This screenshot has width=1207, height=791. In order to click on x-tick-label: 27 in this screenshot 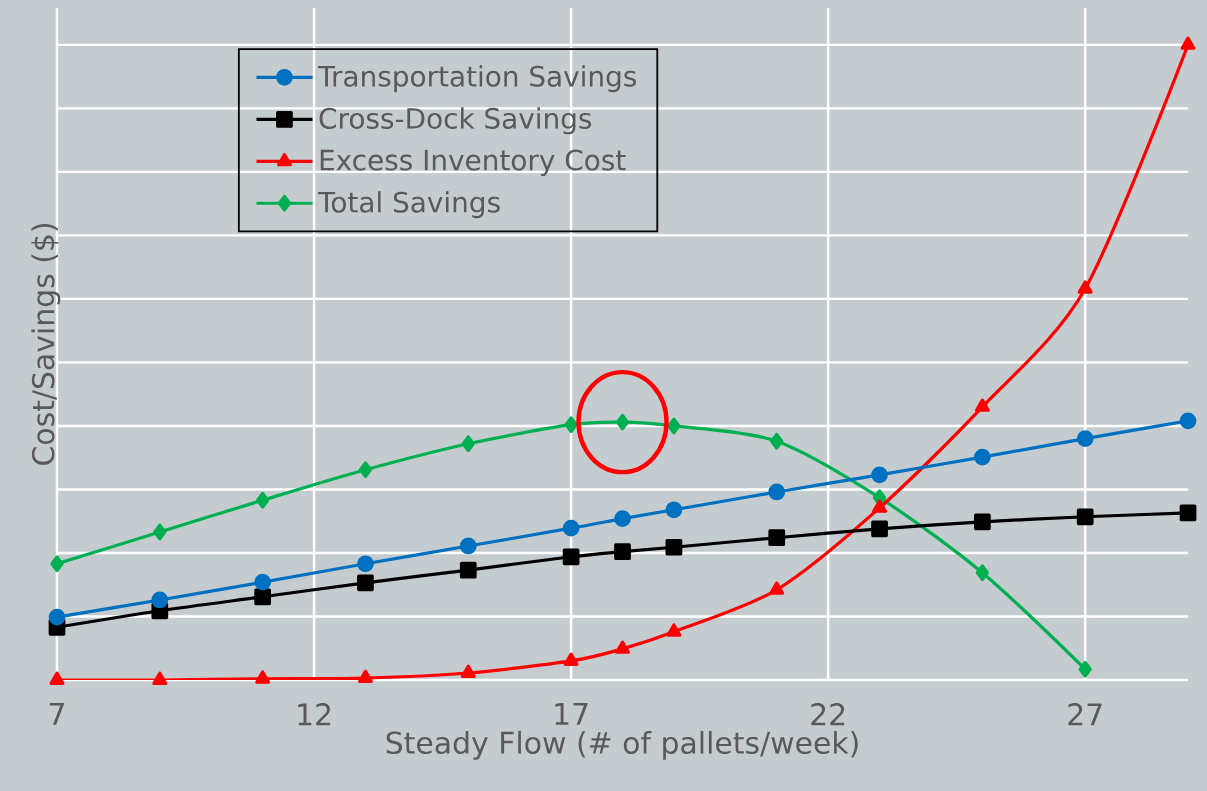, I will do `click(1085, 714)`.